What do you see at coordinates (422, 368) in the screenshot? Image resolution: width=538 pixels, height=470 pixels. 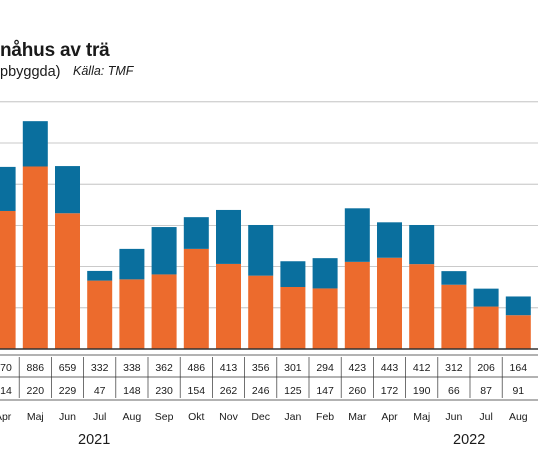 I see `table-value: 412` at bounding box center [422, 368].